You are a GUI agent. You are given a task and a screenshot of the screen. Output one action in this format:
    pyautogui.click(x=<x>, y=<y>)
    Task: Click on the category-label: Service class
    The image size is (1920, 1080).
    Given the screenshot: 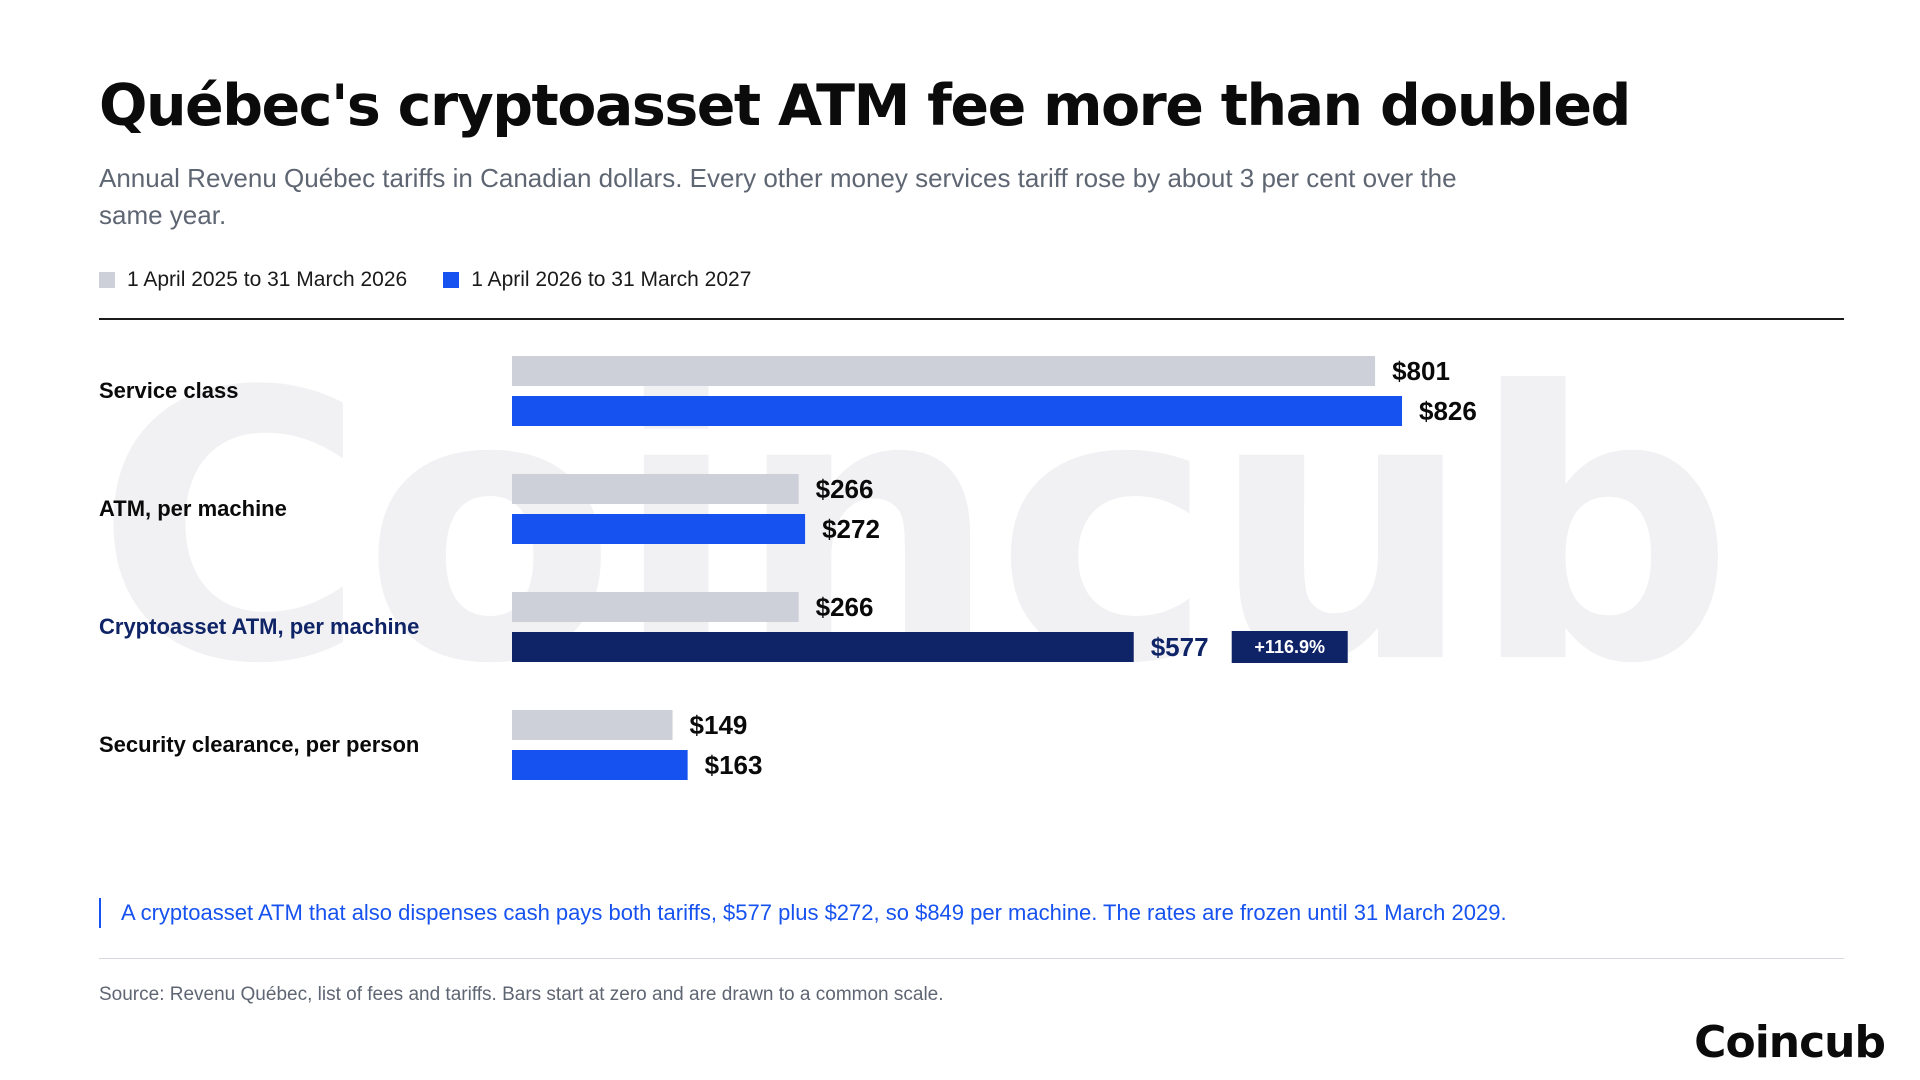 What is the action you would take?
    pyautogui.click(x=168, y=390)
    